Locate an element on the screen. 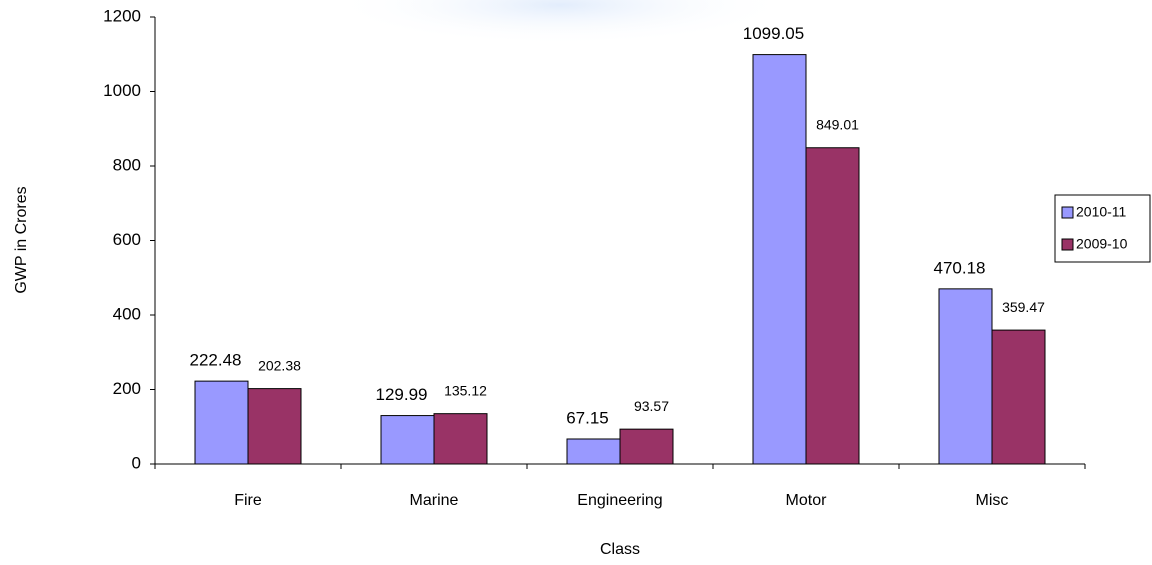 This screenshot has height=565, width=1152. x-tick-label: Misc is located at coordinates (992, 500).